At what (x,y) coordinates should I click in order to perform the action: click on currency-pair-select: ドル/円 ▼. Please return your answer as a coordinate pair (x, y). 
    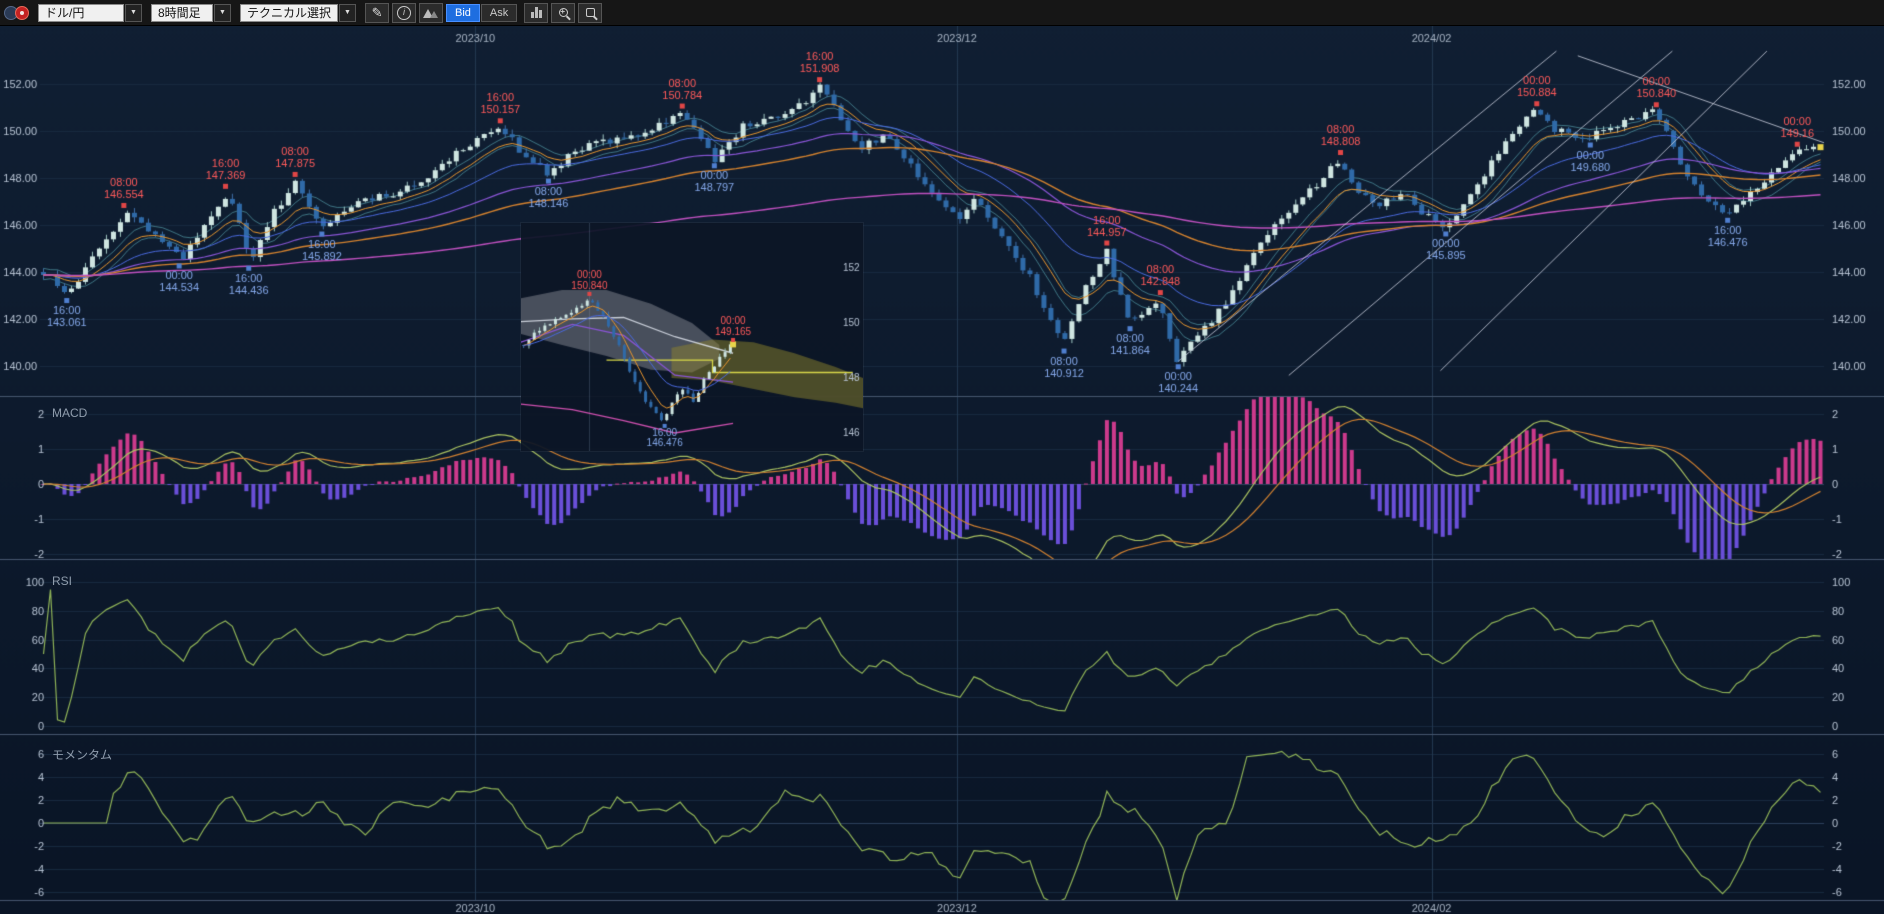
    Looking at the image, I should click on (90, 13).